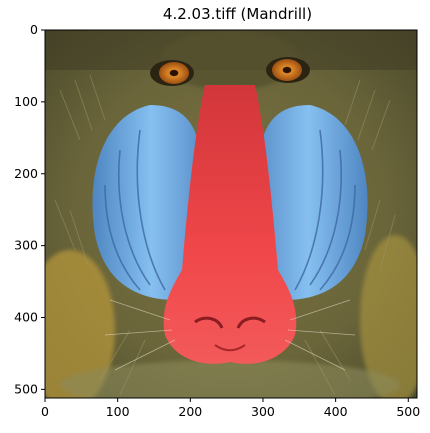 The image size is (430, 433). I want to click on y-tick-label: 0, so click(34, 29).